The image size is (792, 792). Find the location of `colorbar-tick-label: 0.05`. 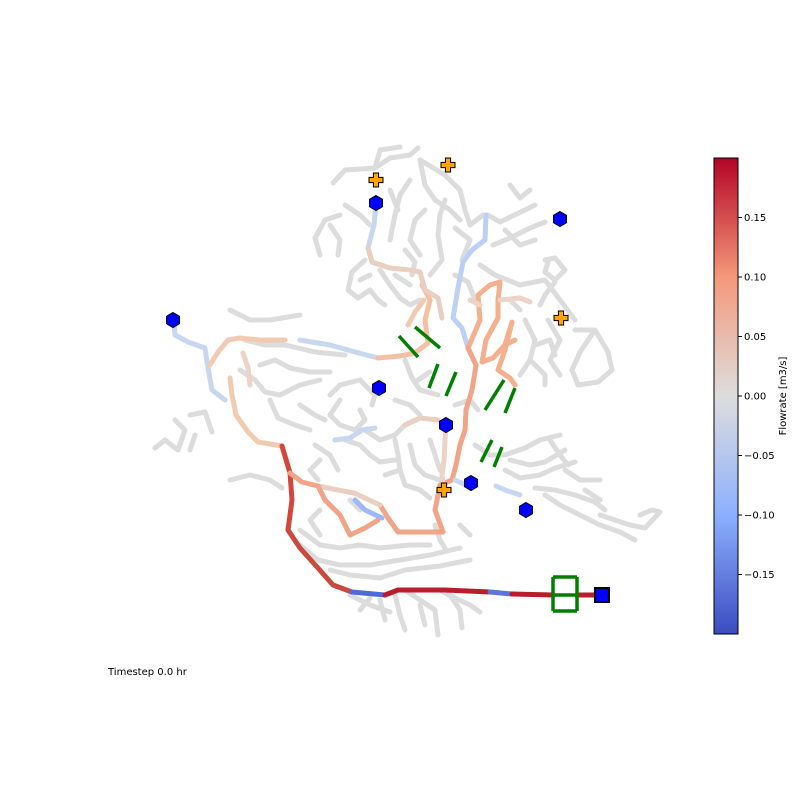

colorbar-tick-label: 0.05 is located at coordinates (755, 337).